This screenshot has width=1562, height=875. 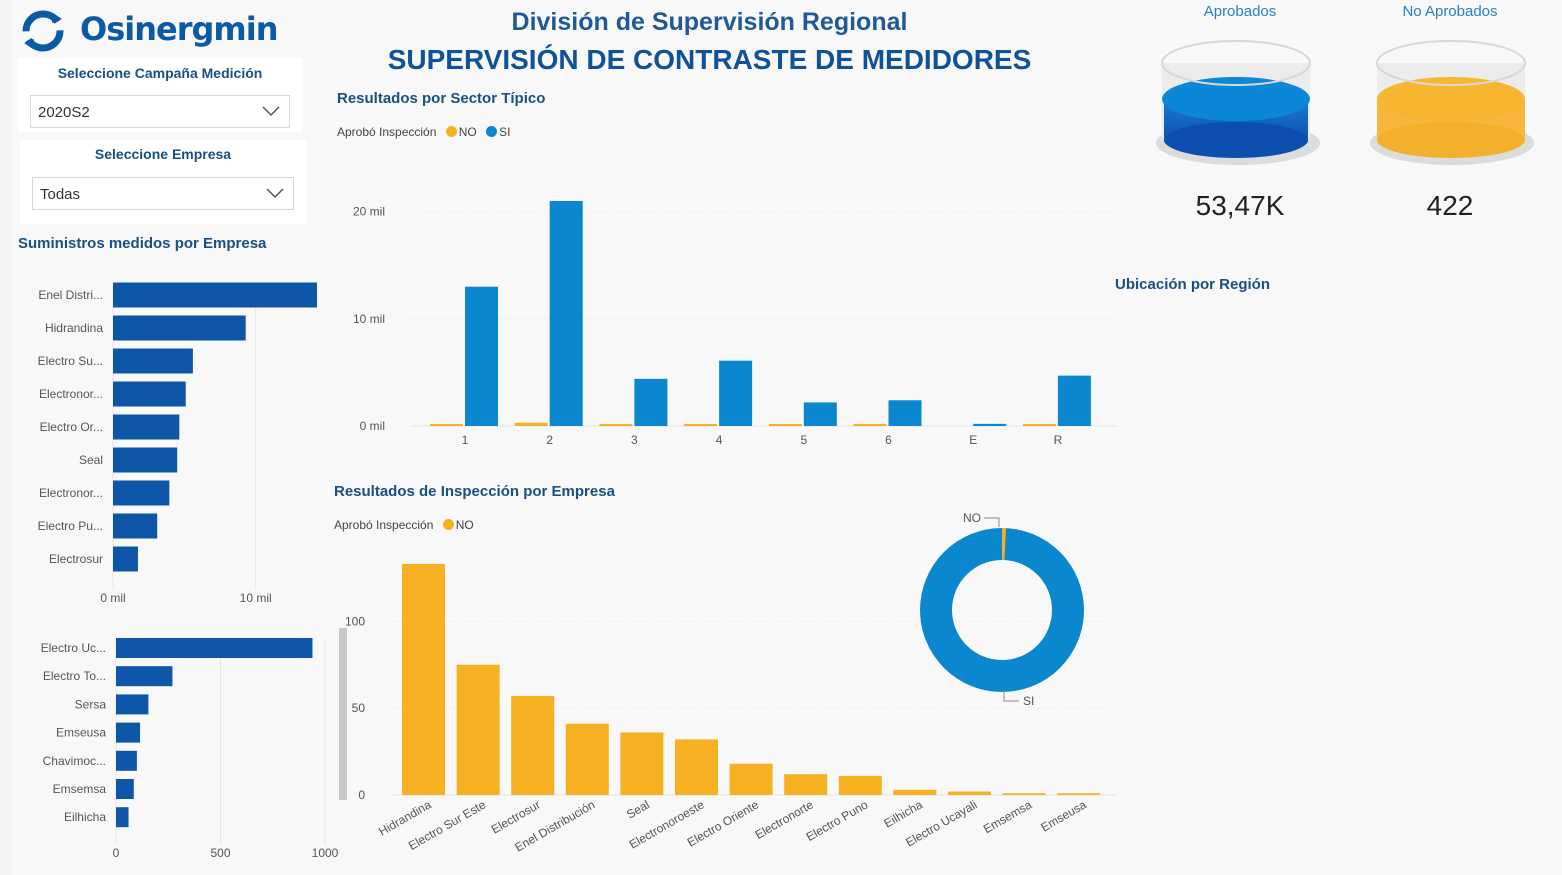 What do you see at coordinates (142, 243) in the screenshot?
I see `companies-chart-title: Suministros medidos por Empresa` at bounding box center [142, 243].